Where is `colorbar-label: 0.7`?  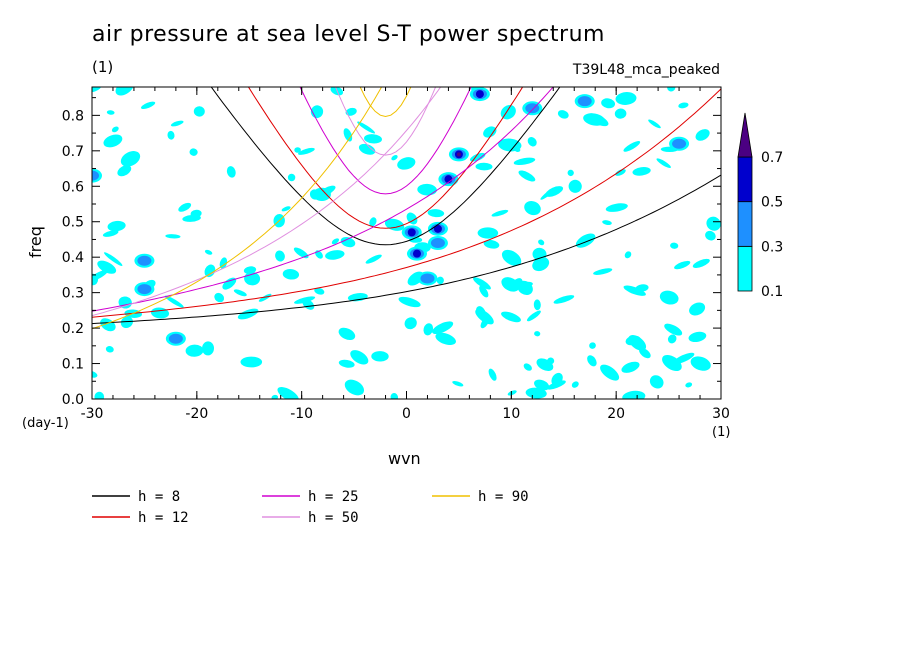
colorbar-label: 0.7 is located at coordinates (772, 158).